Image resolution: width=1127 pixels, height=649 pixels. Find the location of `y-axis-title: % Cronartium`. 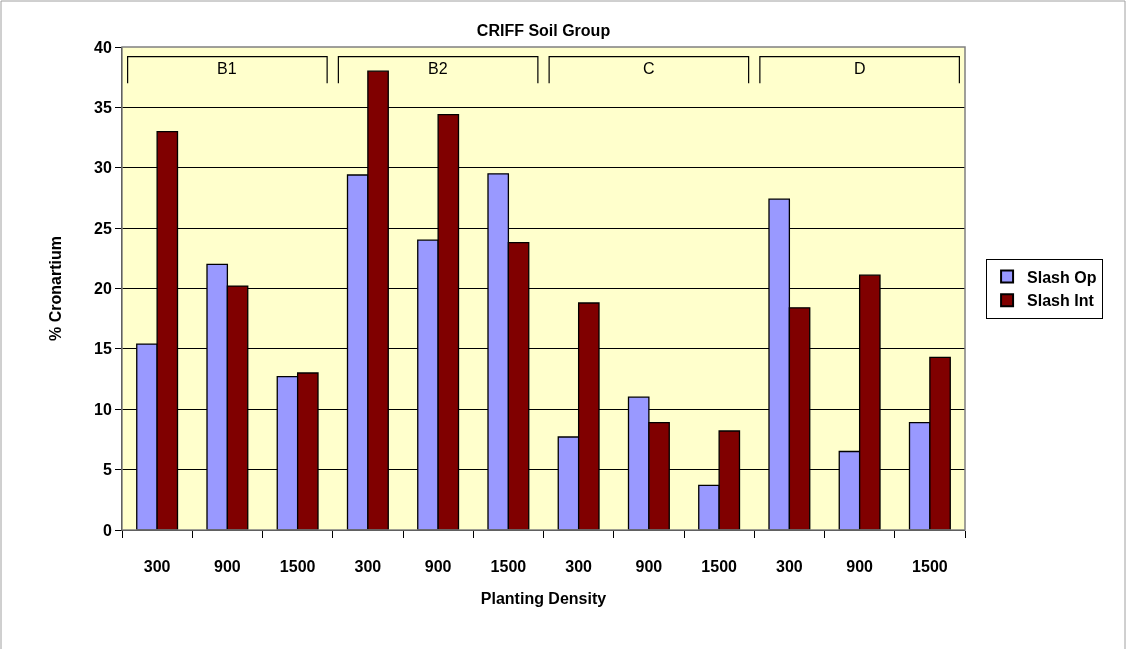

y-axis-title: % Cronartium is located at coordinates (55, 288).